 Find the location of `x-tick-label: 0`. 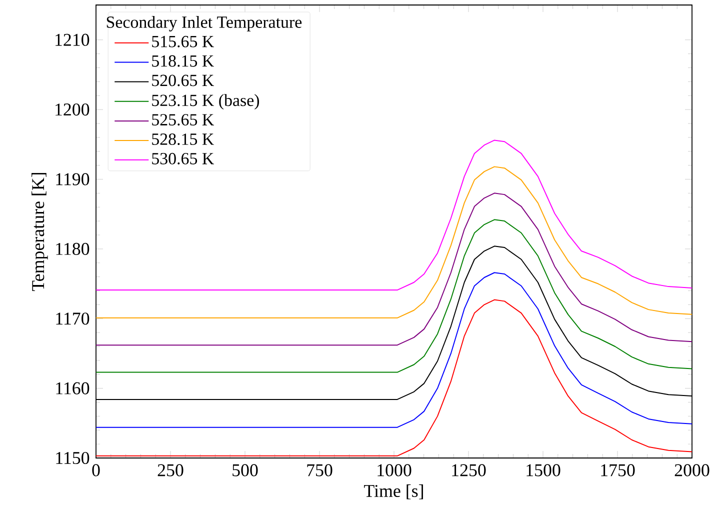

x-tick-label: 0 is located at coordinates (96, 470).